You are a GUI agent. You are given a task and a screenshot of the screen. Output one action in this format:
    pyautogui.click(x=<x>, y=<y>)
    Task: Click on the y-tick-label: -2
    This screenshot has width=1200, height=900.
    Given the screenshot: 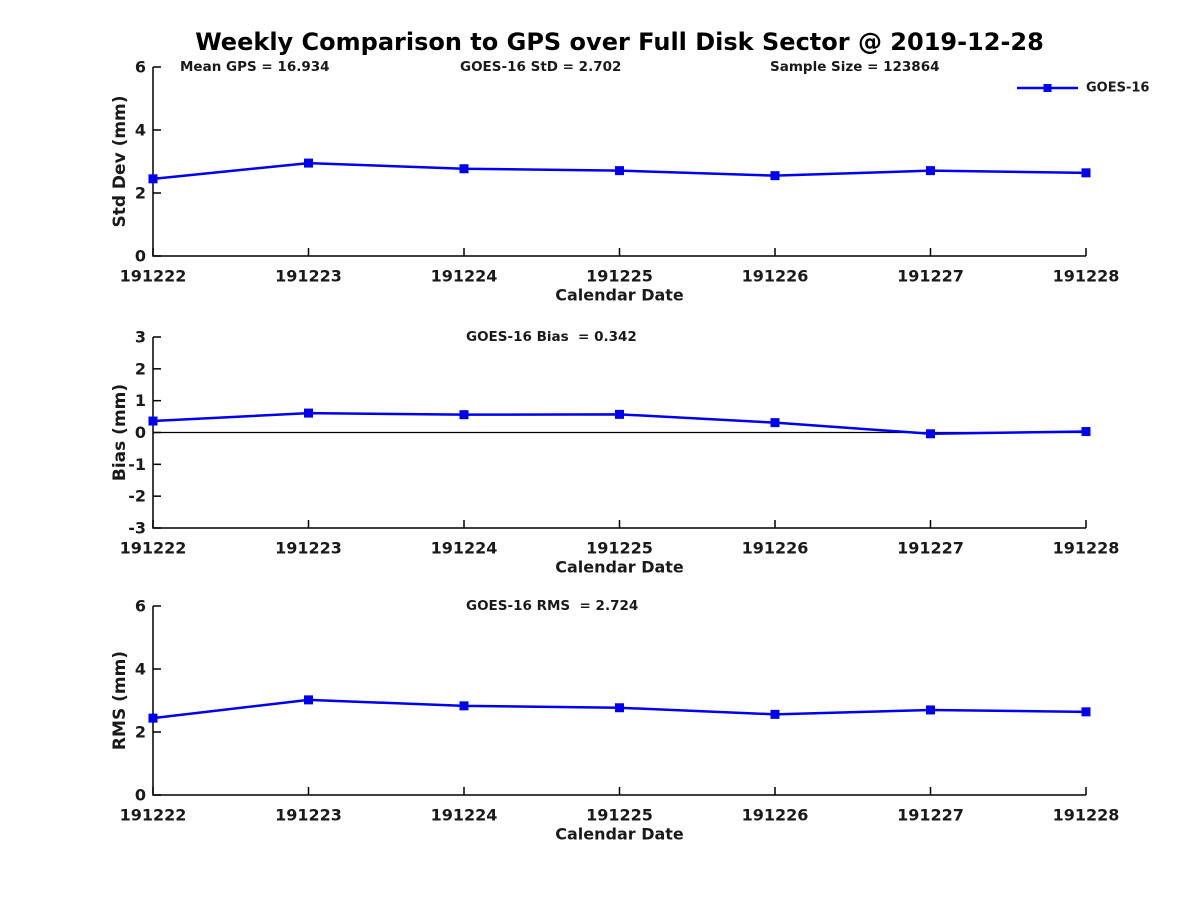 What is the action you would take?
    pyautogui.click(x=137, y=496)
    